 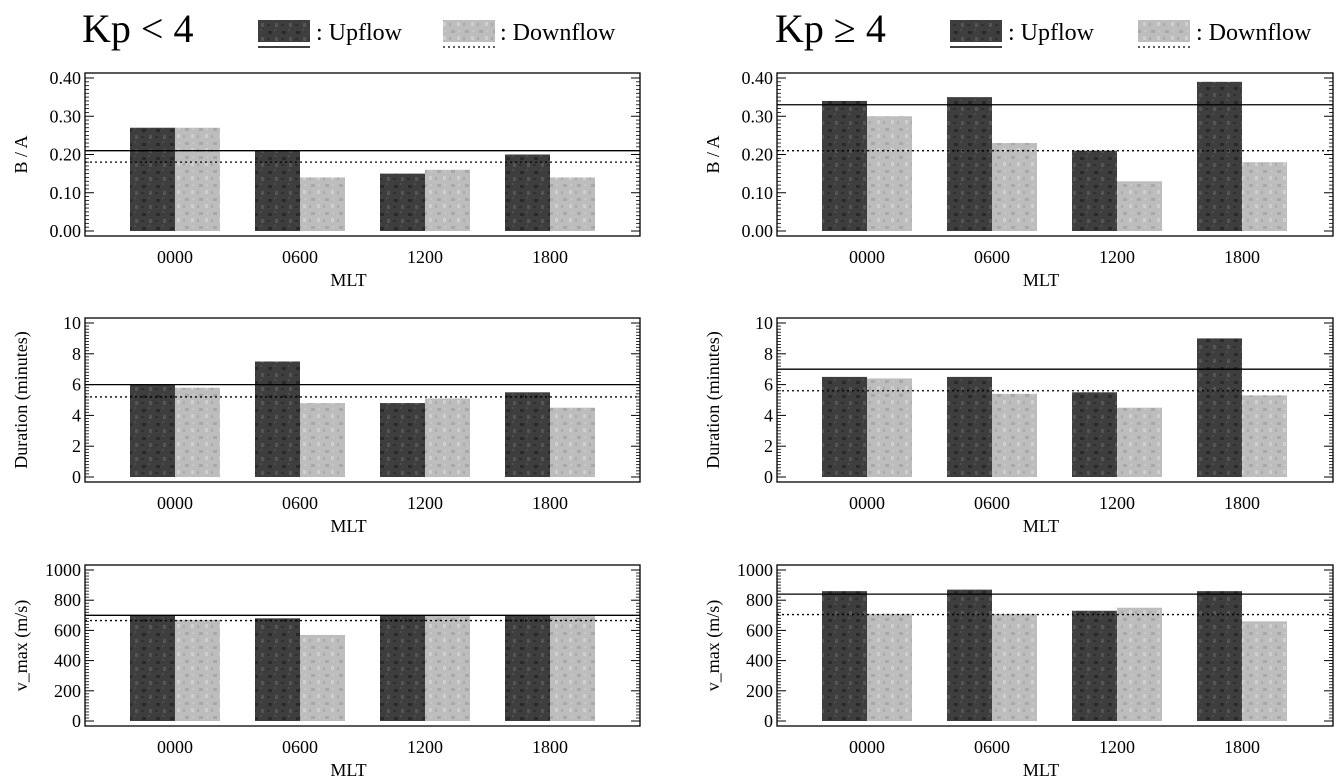 What do you see at coordinates (558, 33) in the screenshot?
I see `legend-downflow-label: : Downflow` at bounding box center [558, 33].